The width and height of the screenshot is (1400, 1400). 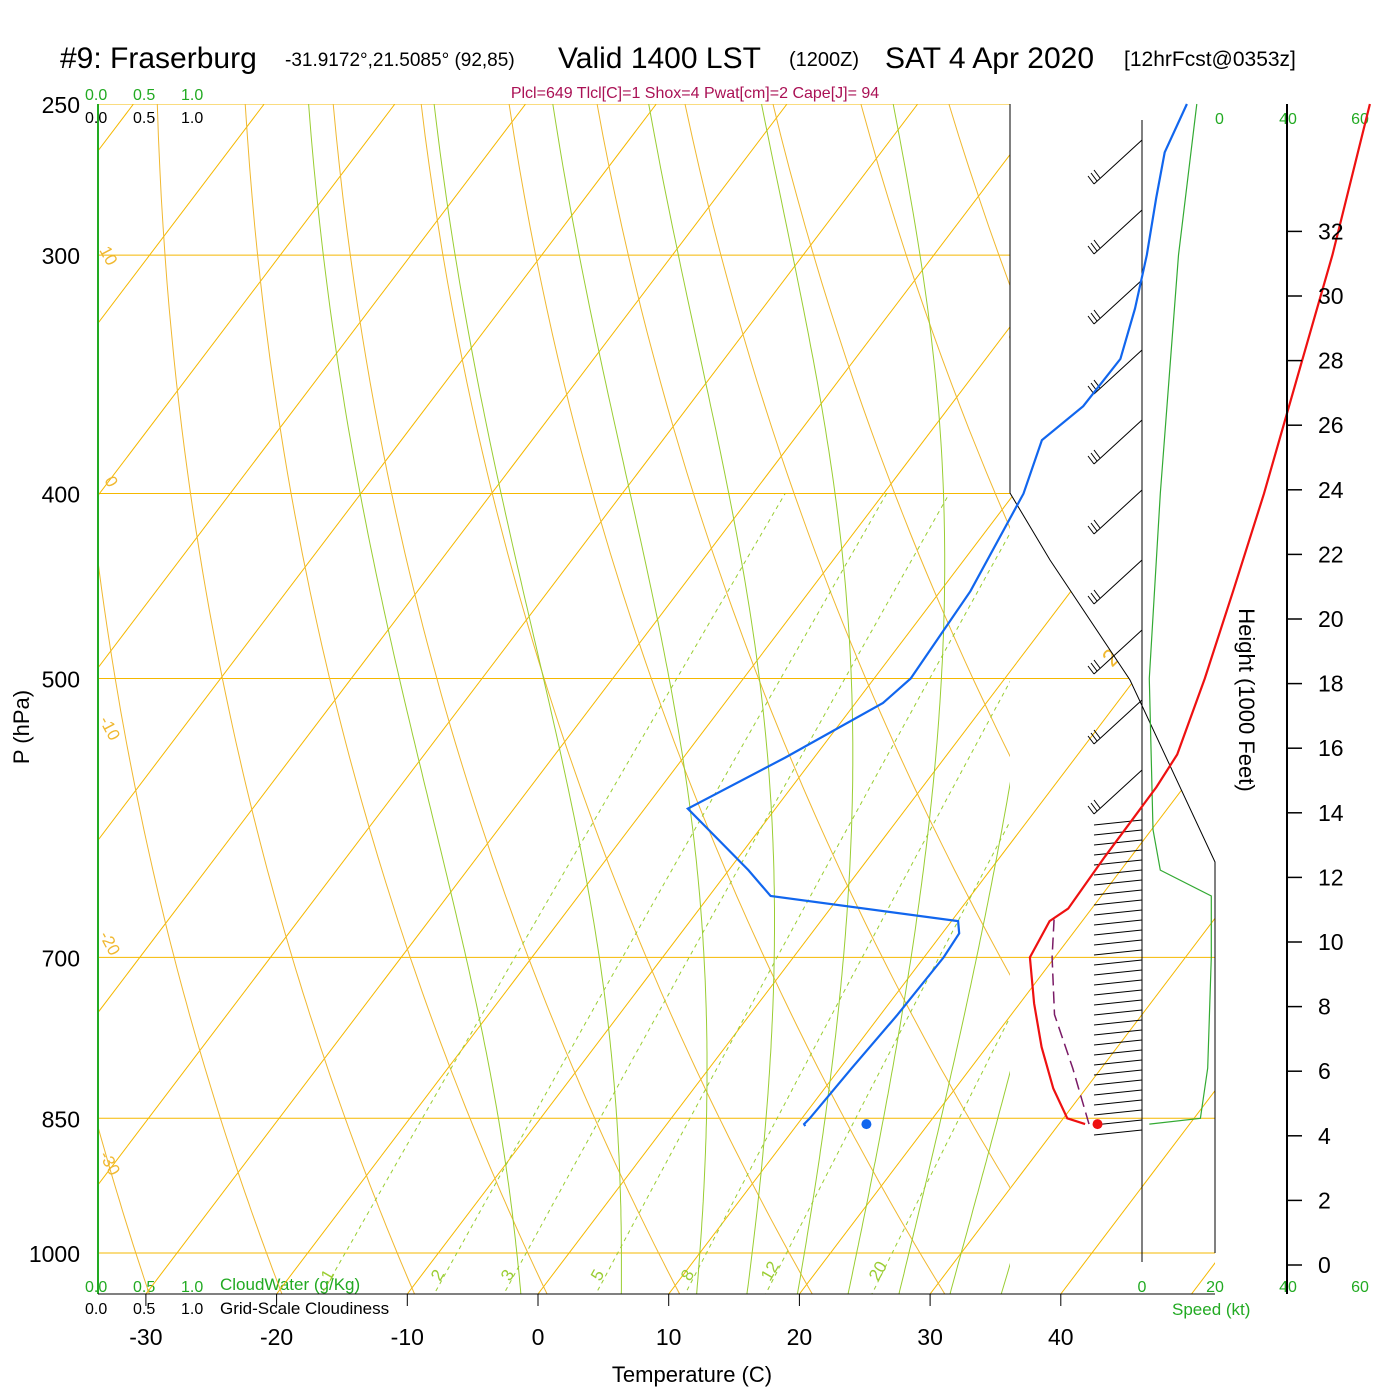 I want to click on parcel-path-line, so click(x=1070, y=1019).